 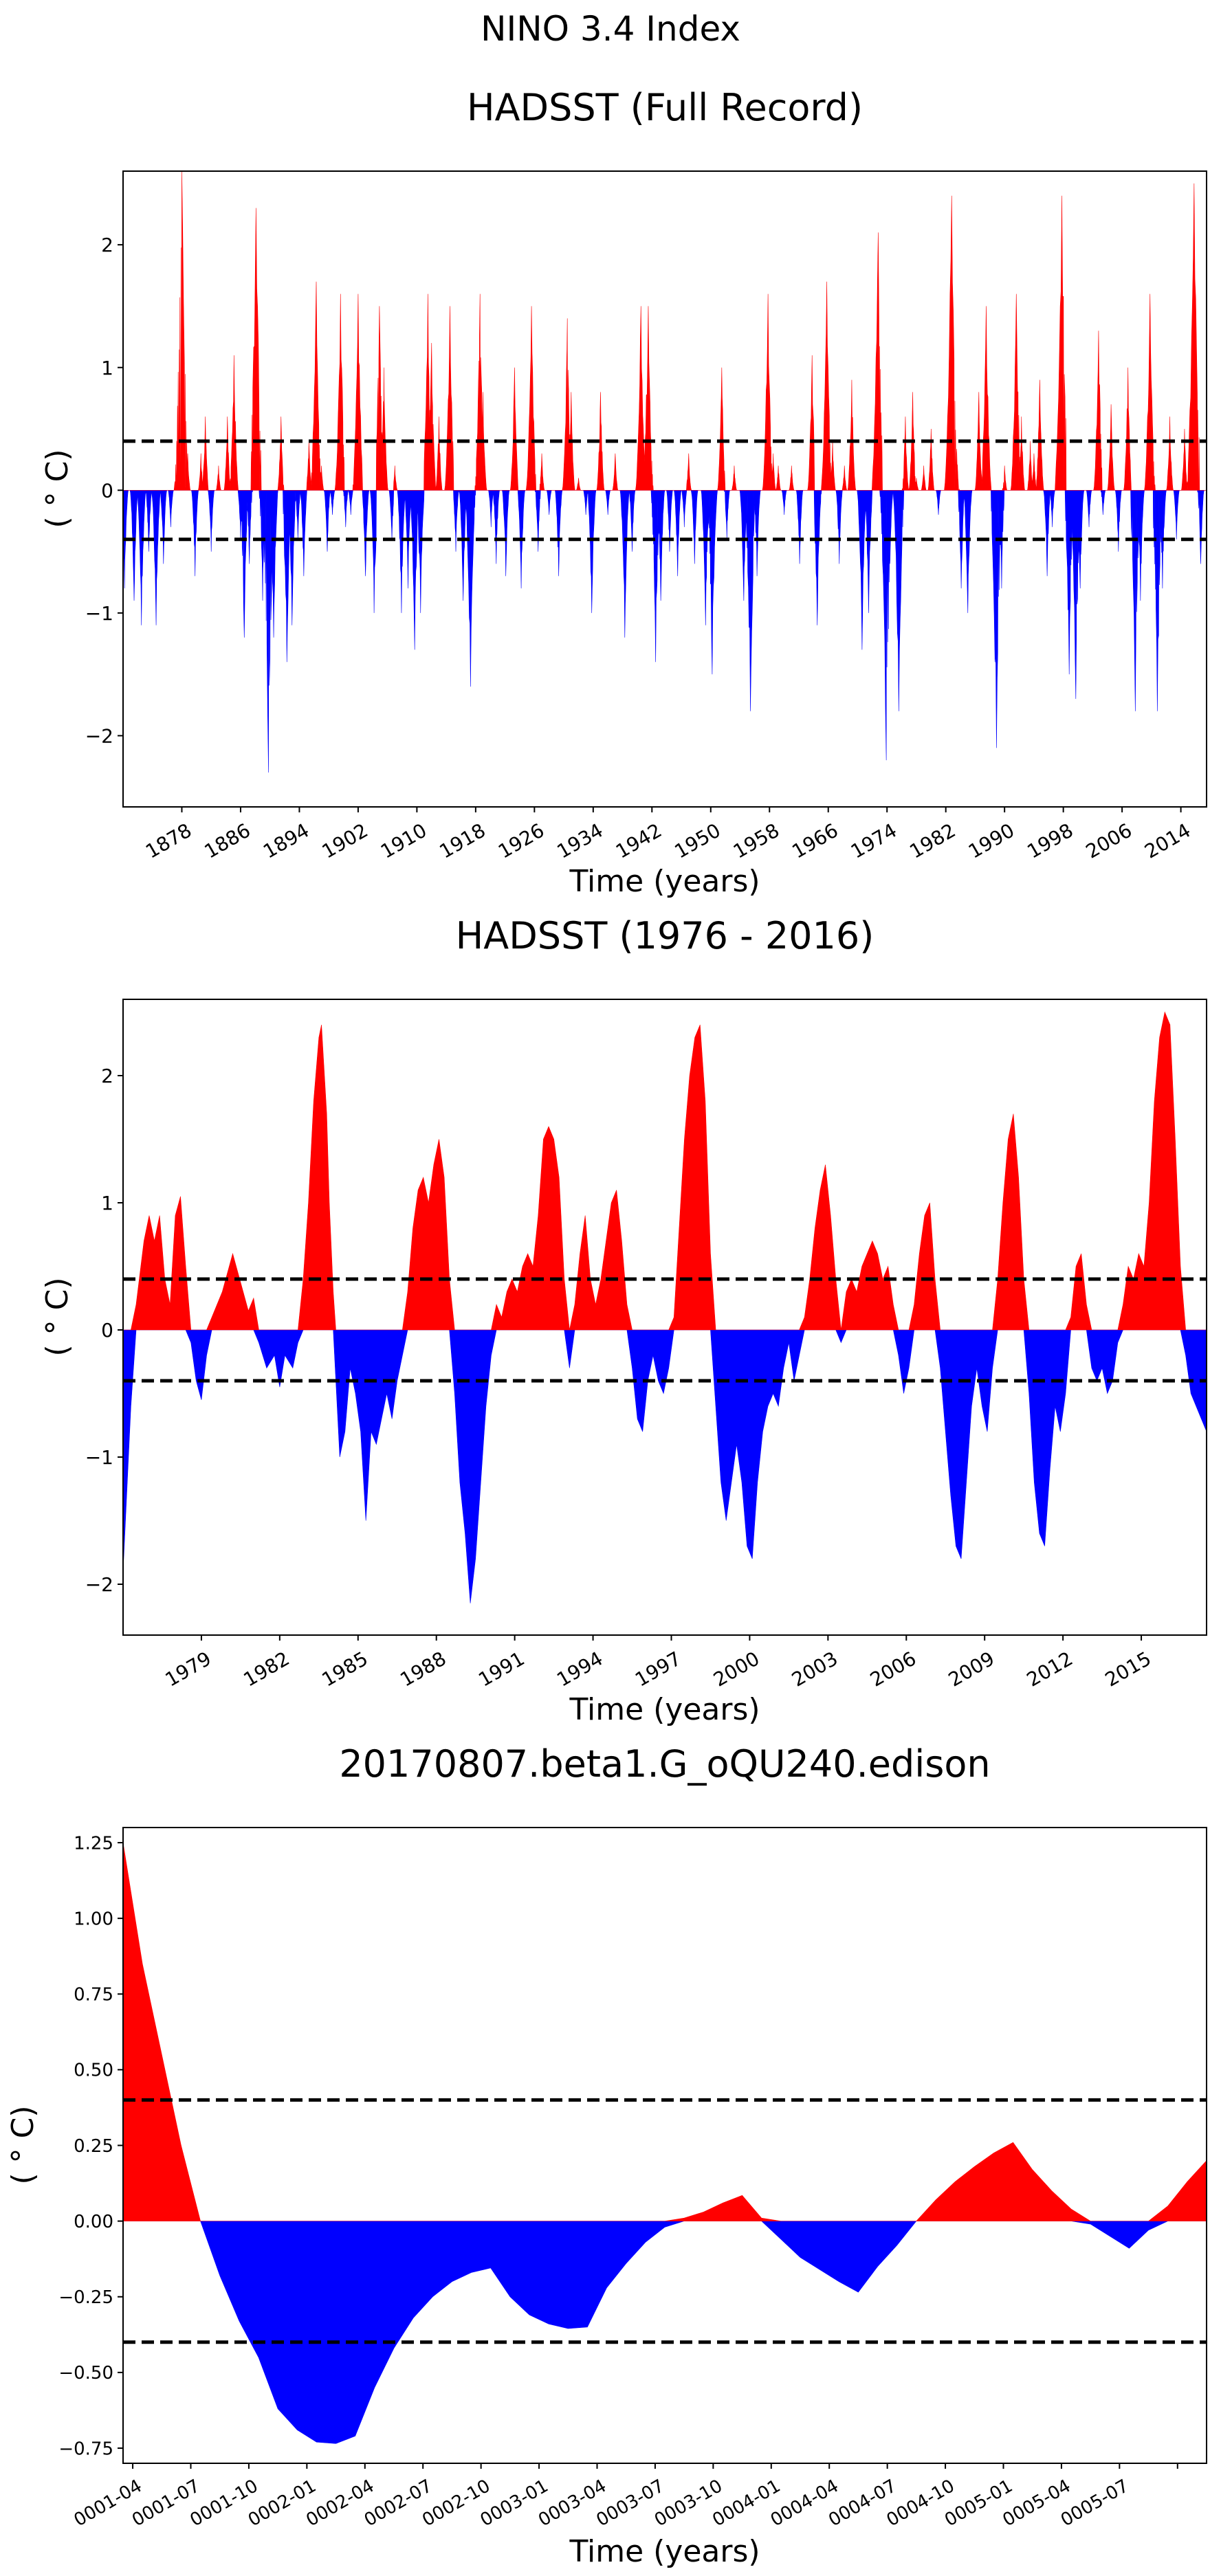 I want to click on chart2-ytick-label: −2, so click(x=99, y=1584).